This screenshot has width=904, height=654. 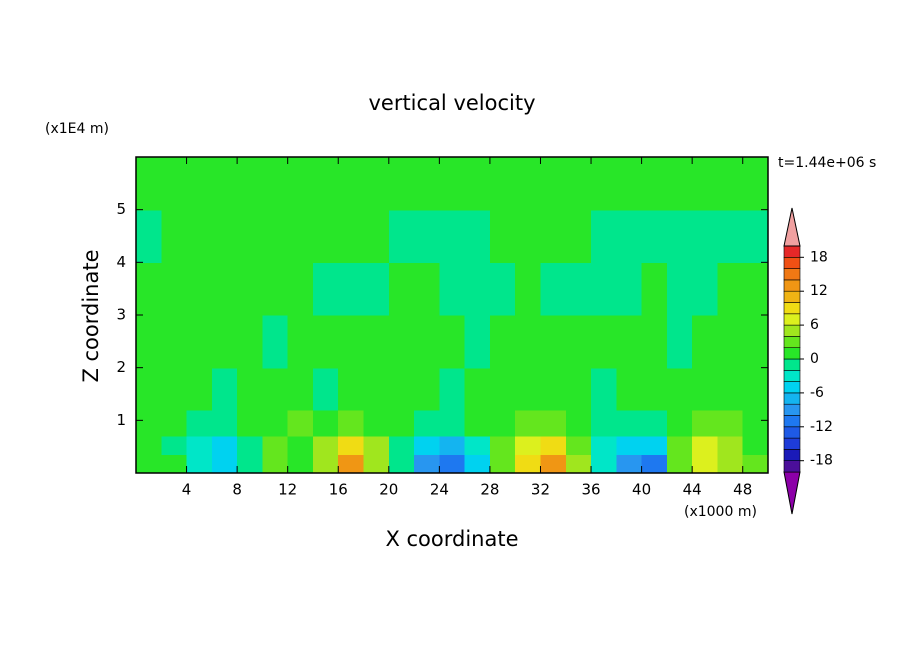 I want to click on y-tick-label: 3, so click(x=121, y=315).